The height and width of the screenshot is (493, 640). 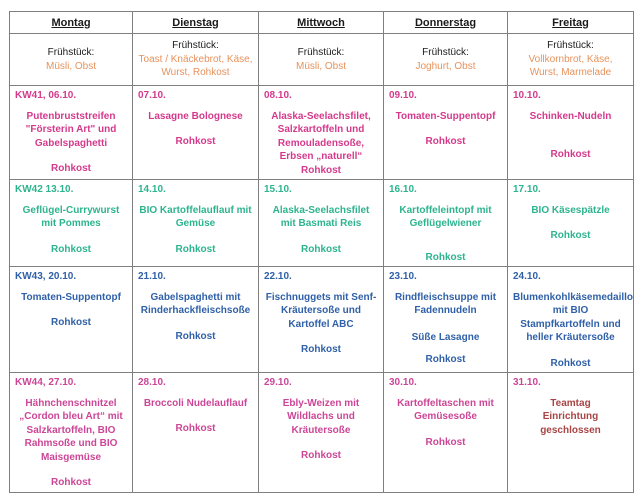 I want to click on breakfast-items: Vollkornbrot, Käse, Wurst, Marmelade, so click(x=570, y=66).